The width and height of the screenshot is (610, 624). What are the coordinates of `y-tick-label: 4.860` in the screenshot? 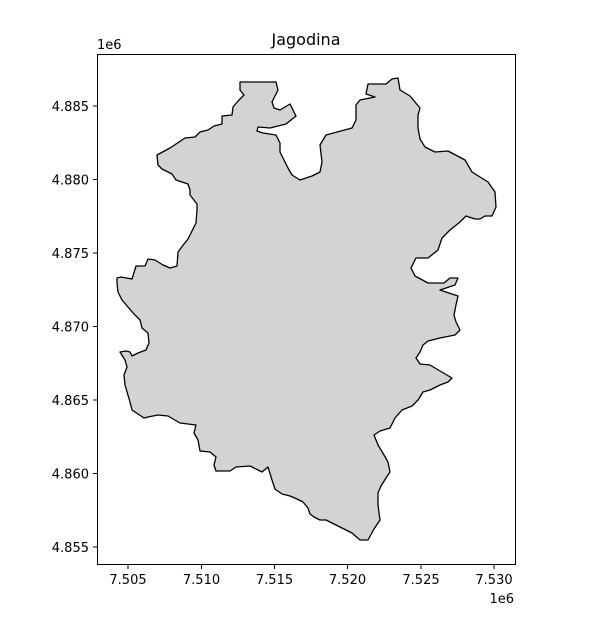 It's located at (70, 475).